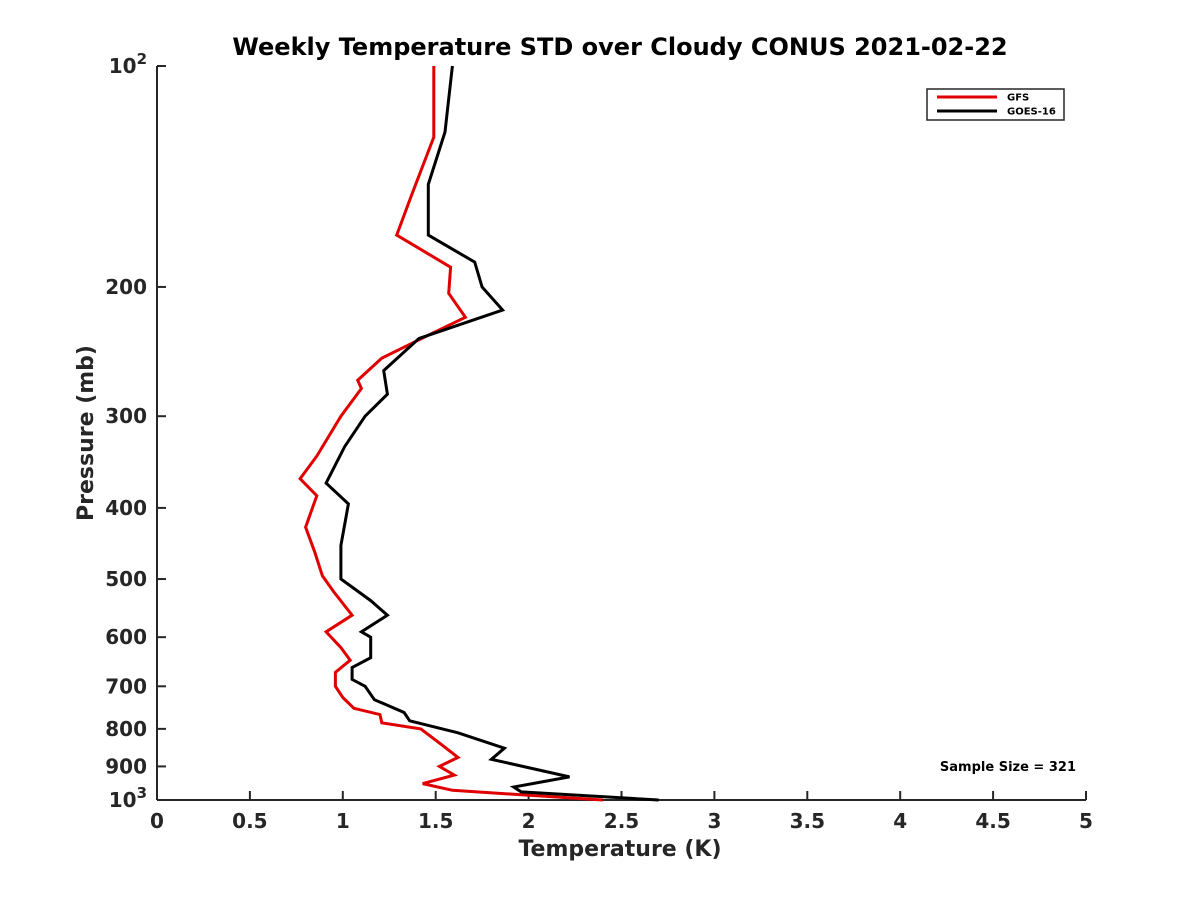  I want to click on x-tick-label: 1.5, so click(435, 821).